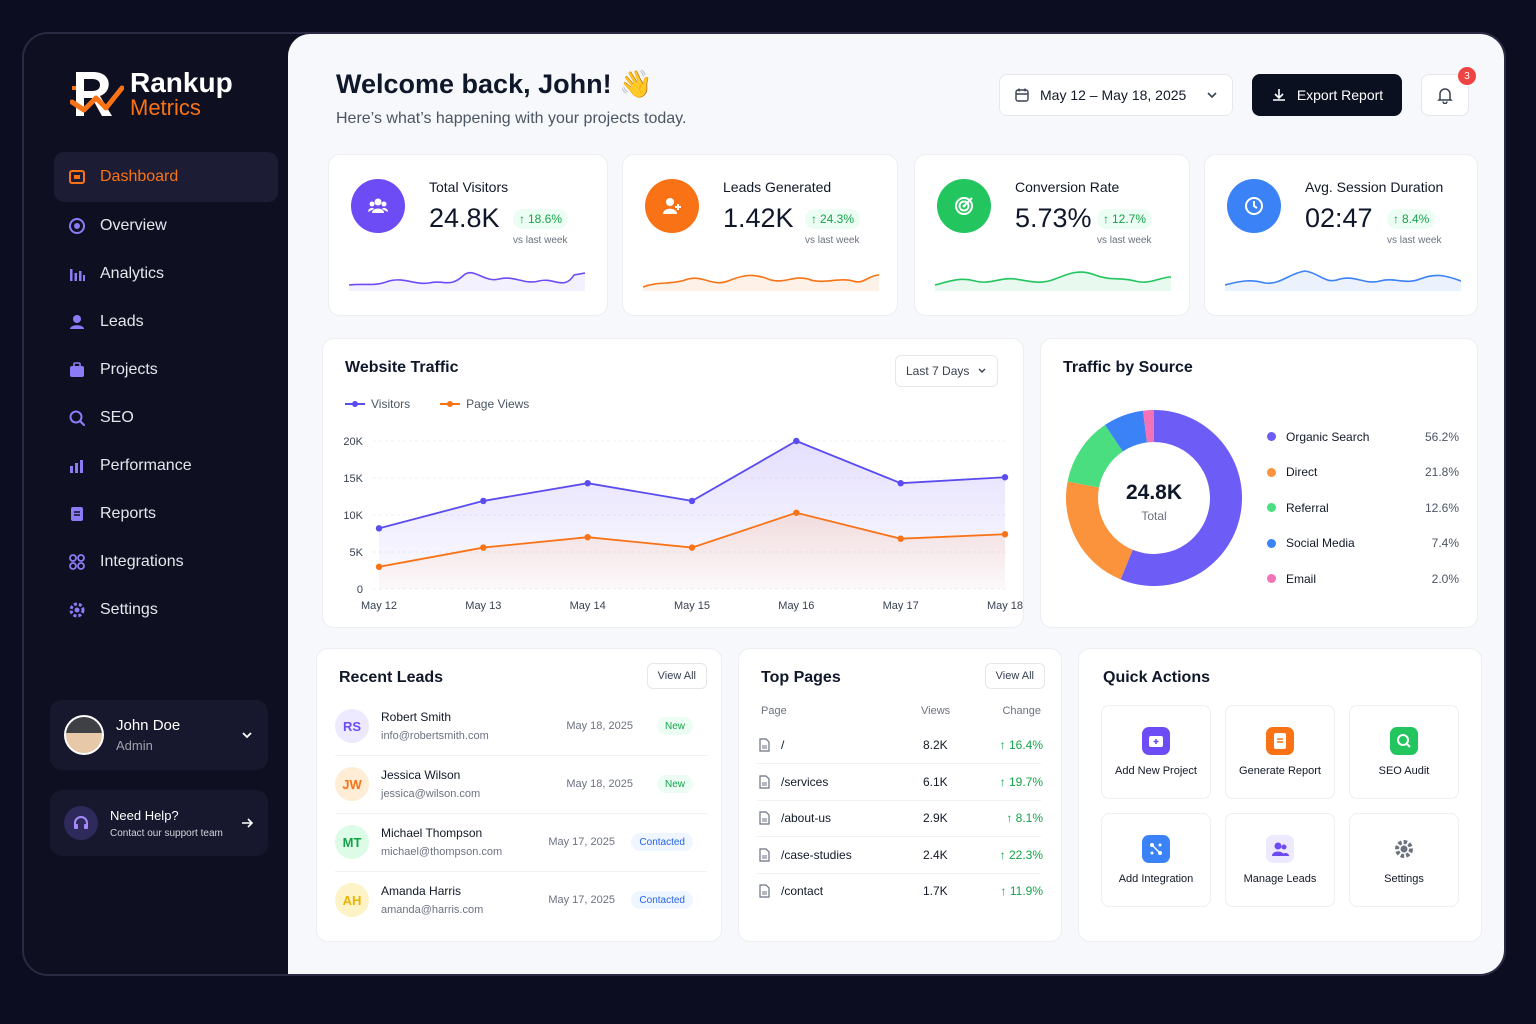 The height and width of the screenshot is (1024, 1536). Describe the element at coordinates (1212, 95) in the screenshot. I see `chevron-down-icon` at that location.